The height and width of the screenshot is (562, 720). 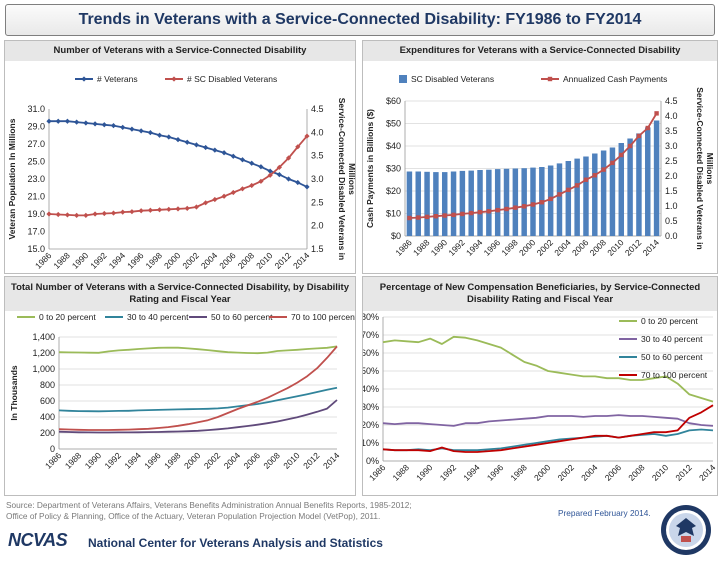 What do you see at coordinates (283, 260) in the screenshot?
I see `x-tick-label: 2012` at bounding box center [283, 260].